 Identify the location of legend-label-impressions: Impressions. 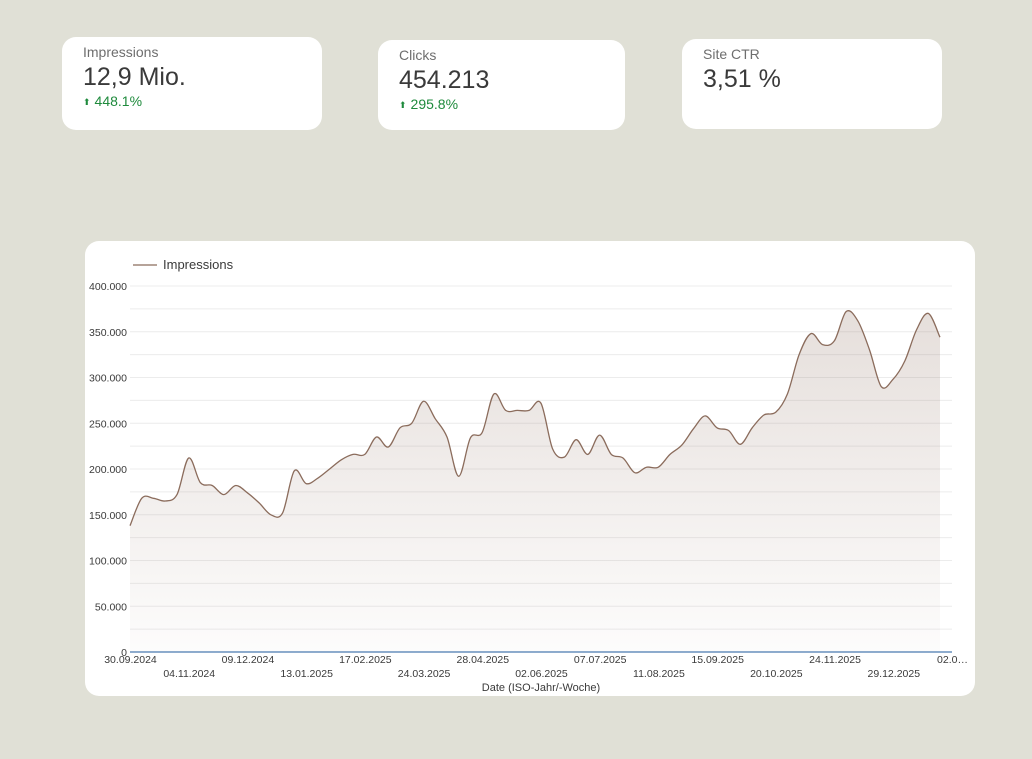
(198, 264).